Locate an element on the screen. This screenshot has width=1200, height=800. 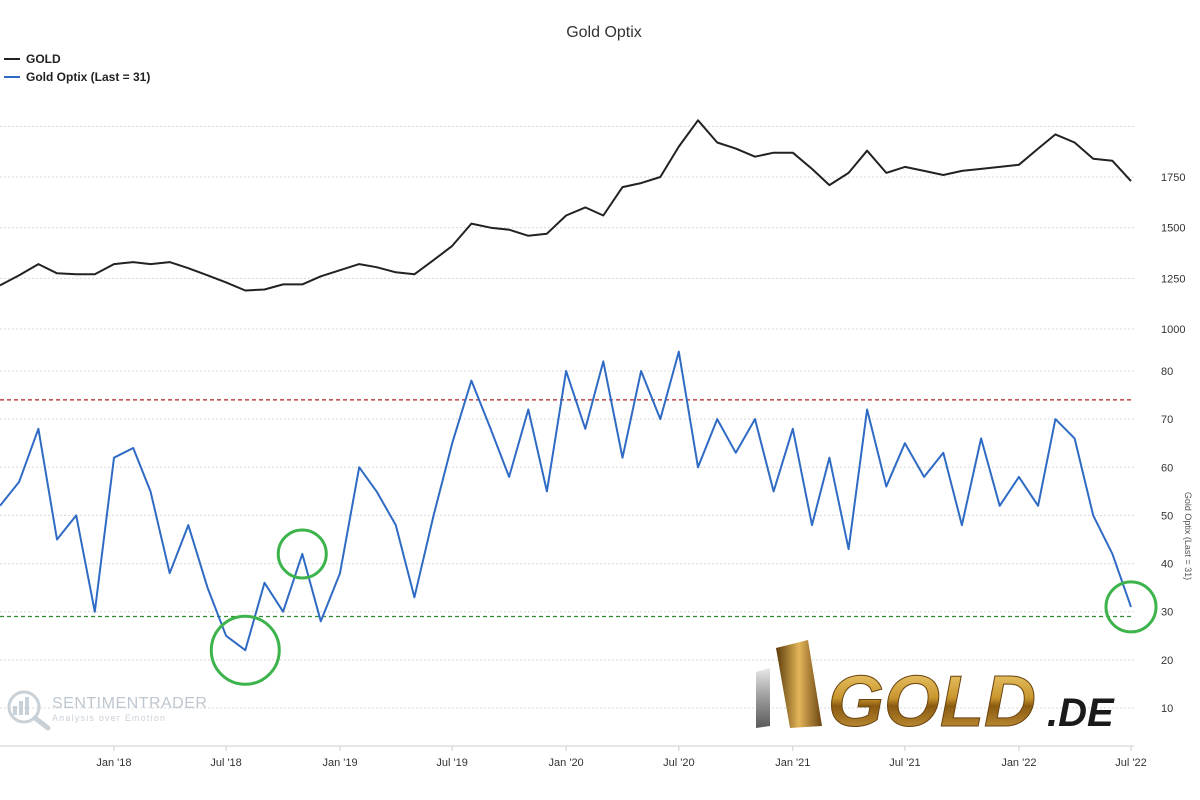
sentimentrader-watermark: SENTIMENTRADER Analysis over Emotion is located at coordinates (107, 710).